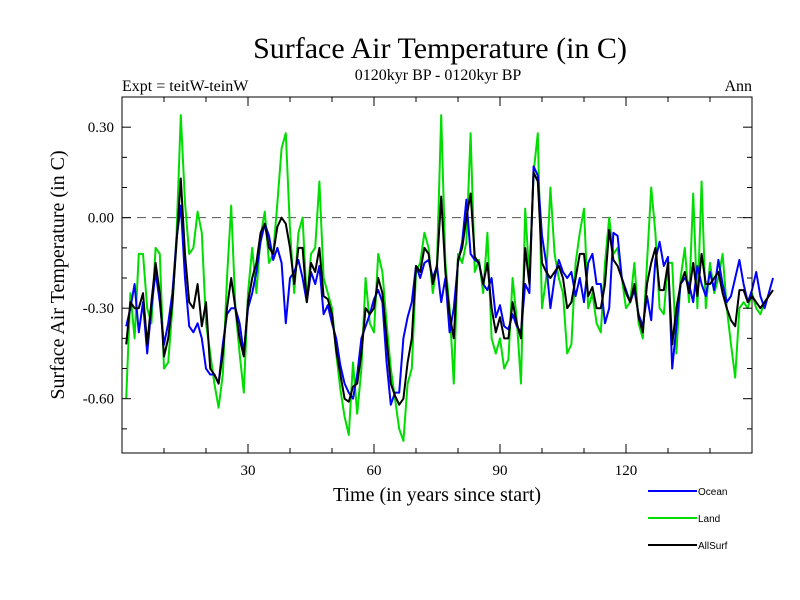 This screenshot has width=800, height=600. Describe the element at coordinates (437, 495) in the screenshot. I see `x-axis-label: Time (in years since start)` at that location.